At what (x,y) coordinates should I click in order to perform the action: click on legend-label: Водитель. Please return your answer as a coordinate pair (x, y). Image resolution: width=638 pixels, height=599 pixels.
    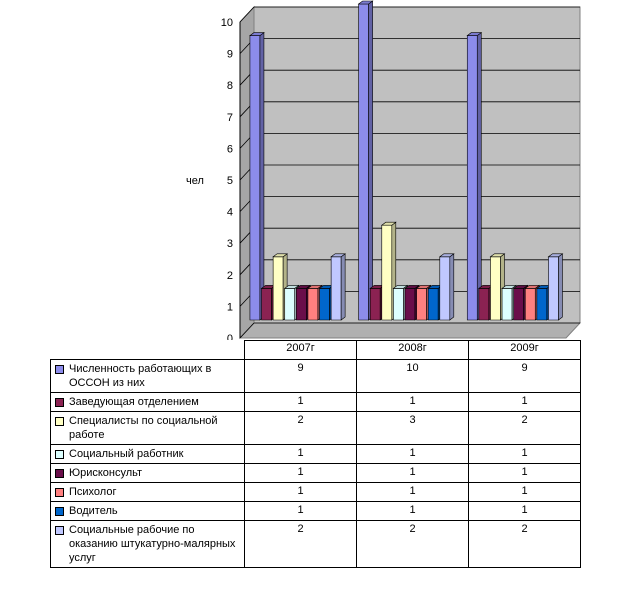
    Looking at the image, I should click on (93, 511).